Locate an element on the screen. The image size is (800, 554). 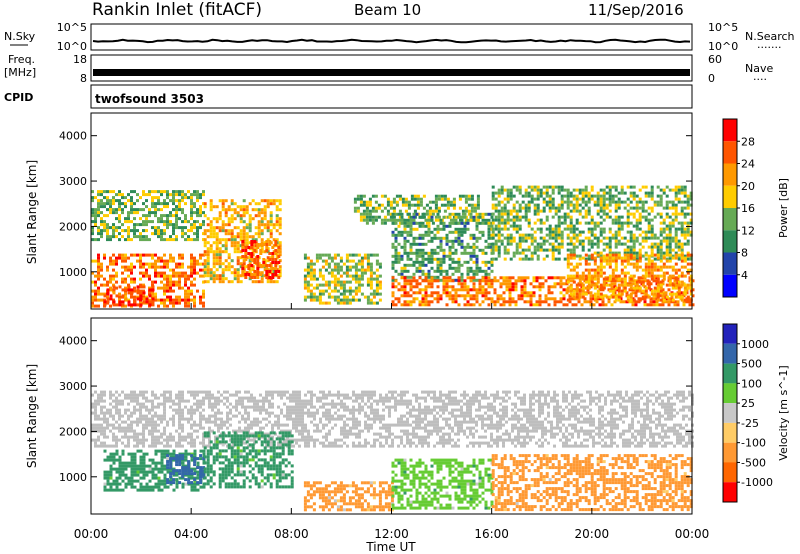
colorbar-tick-label: 12 is located at coordinates (748, 230).